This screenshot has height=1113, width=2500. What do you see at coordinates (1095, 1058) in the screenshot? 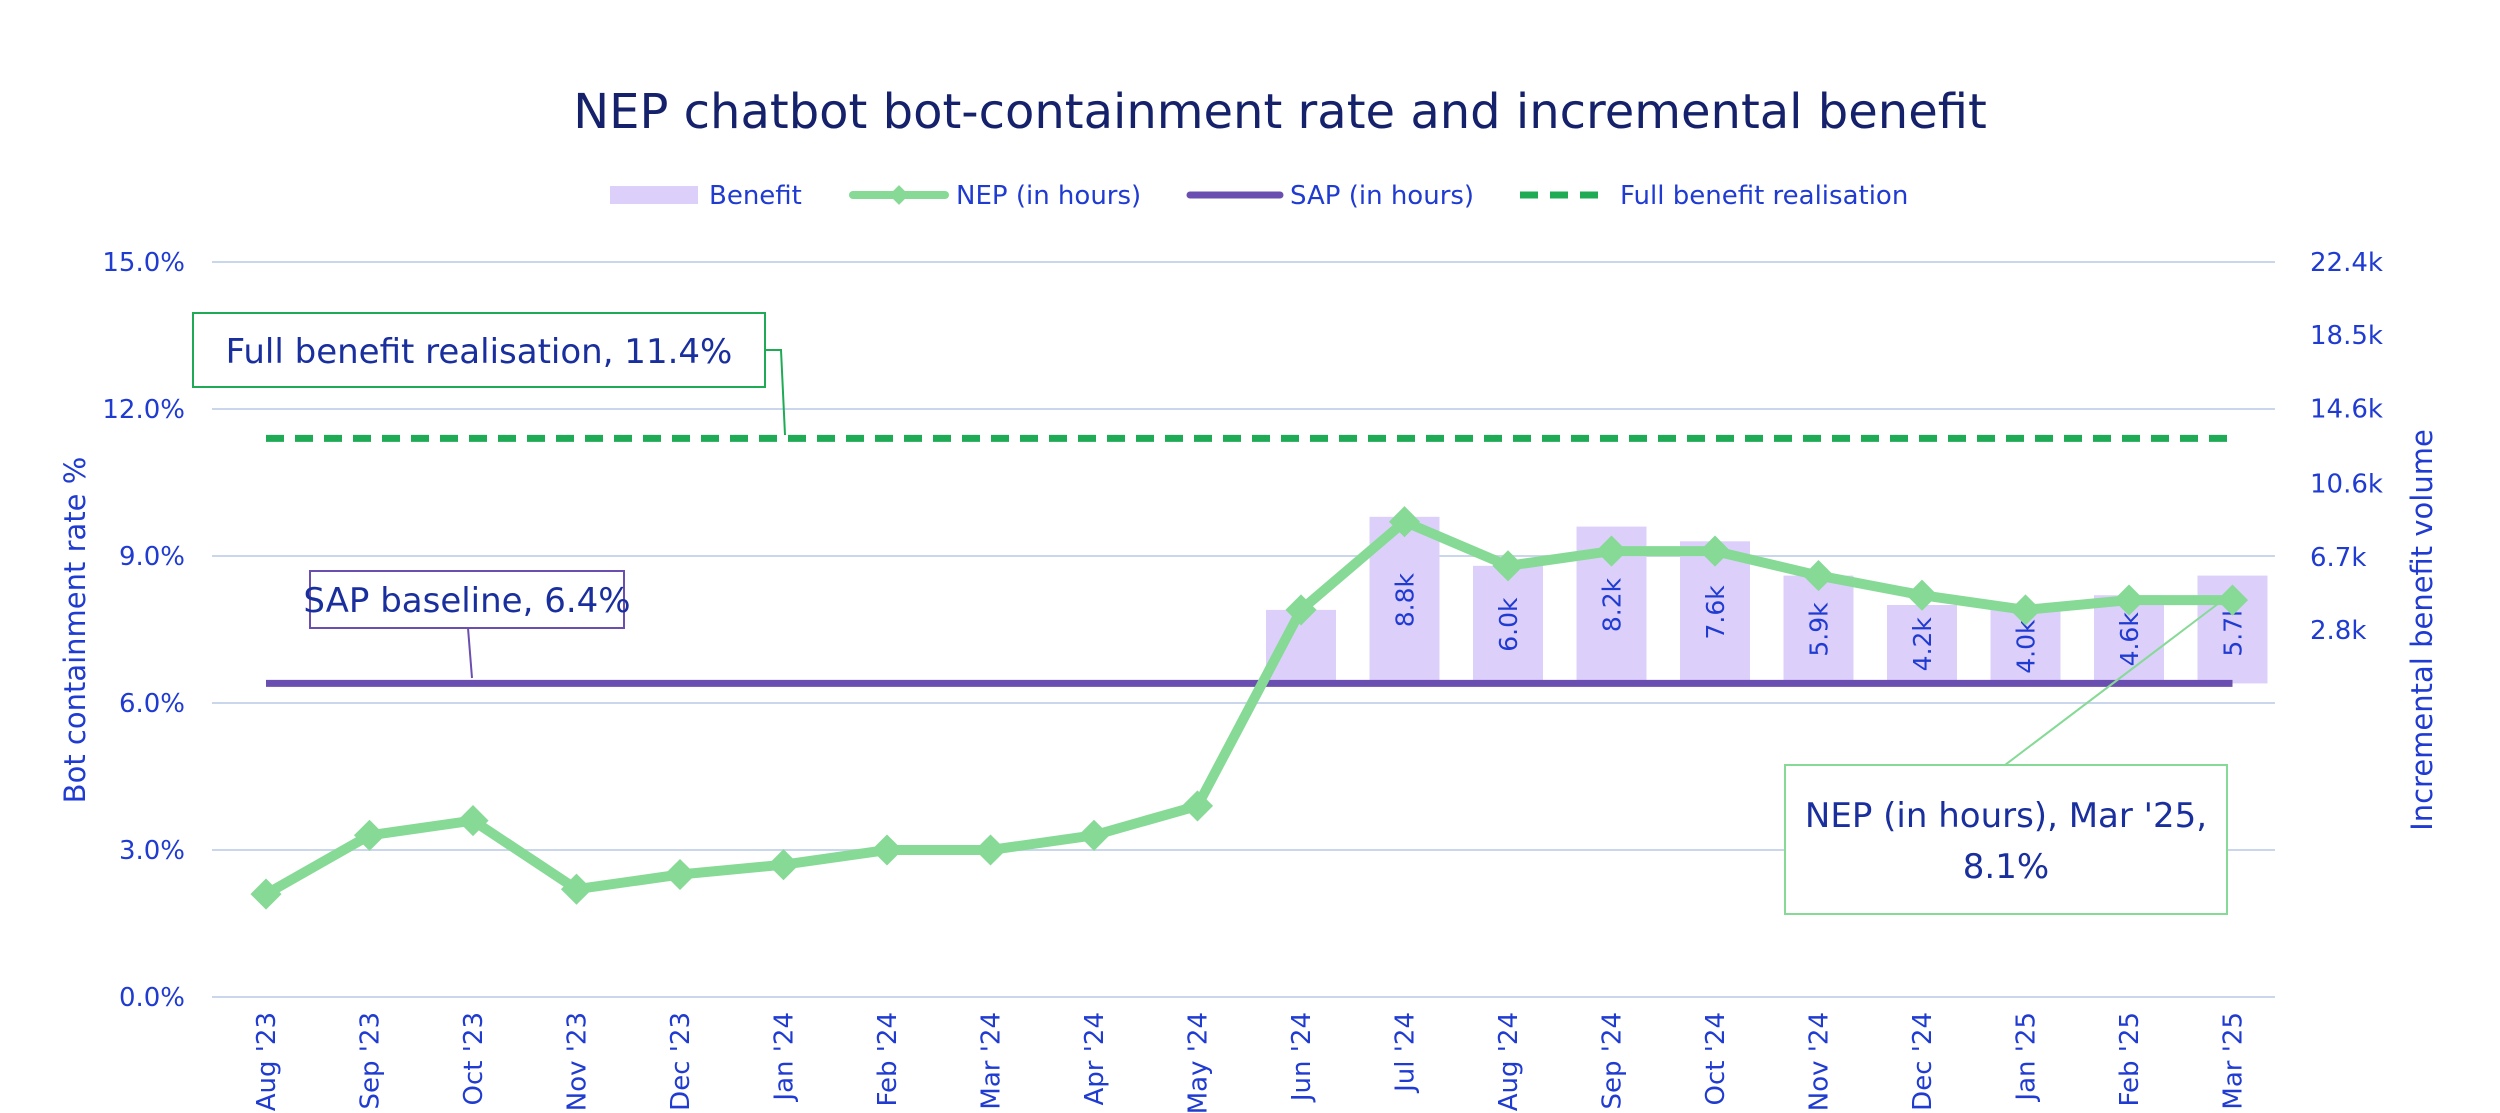
I see `x-tick-label: Apr '24` at bounding box center [1095, 1058].